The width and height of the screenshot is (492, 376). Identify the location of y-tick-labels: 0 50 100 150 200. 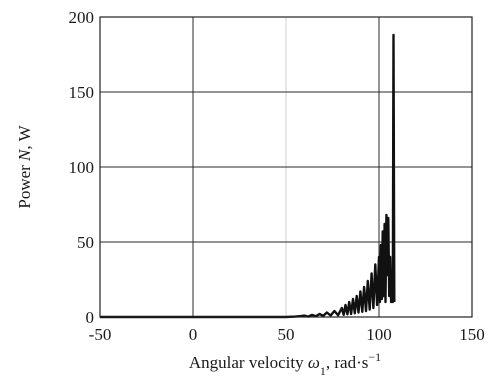
(82, 167).